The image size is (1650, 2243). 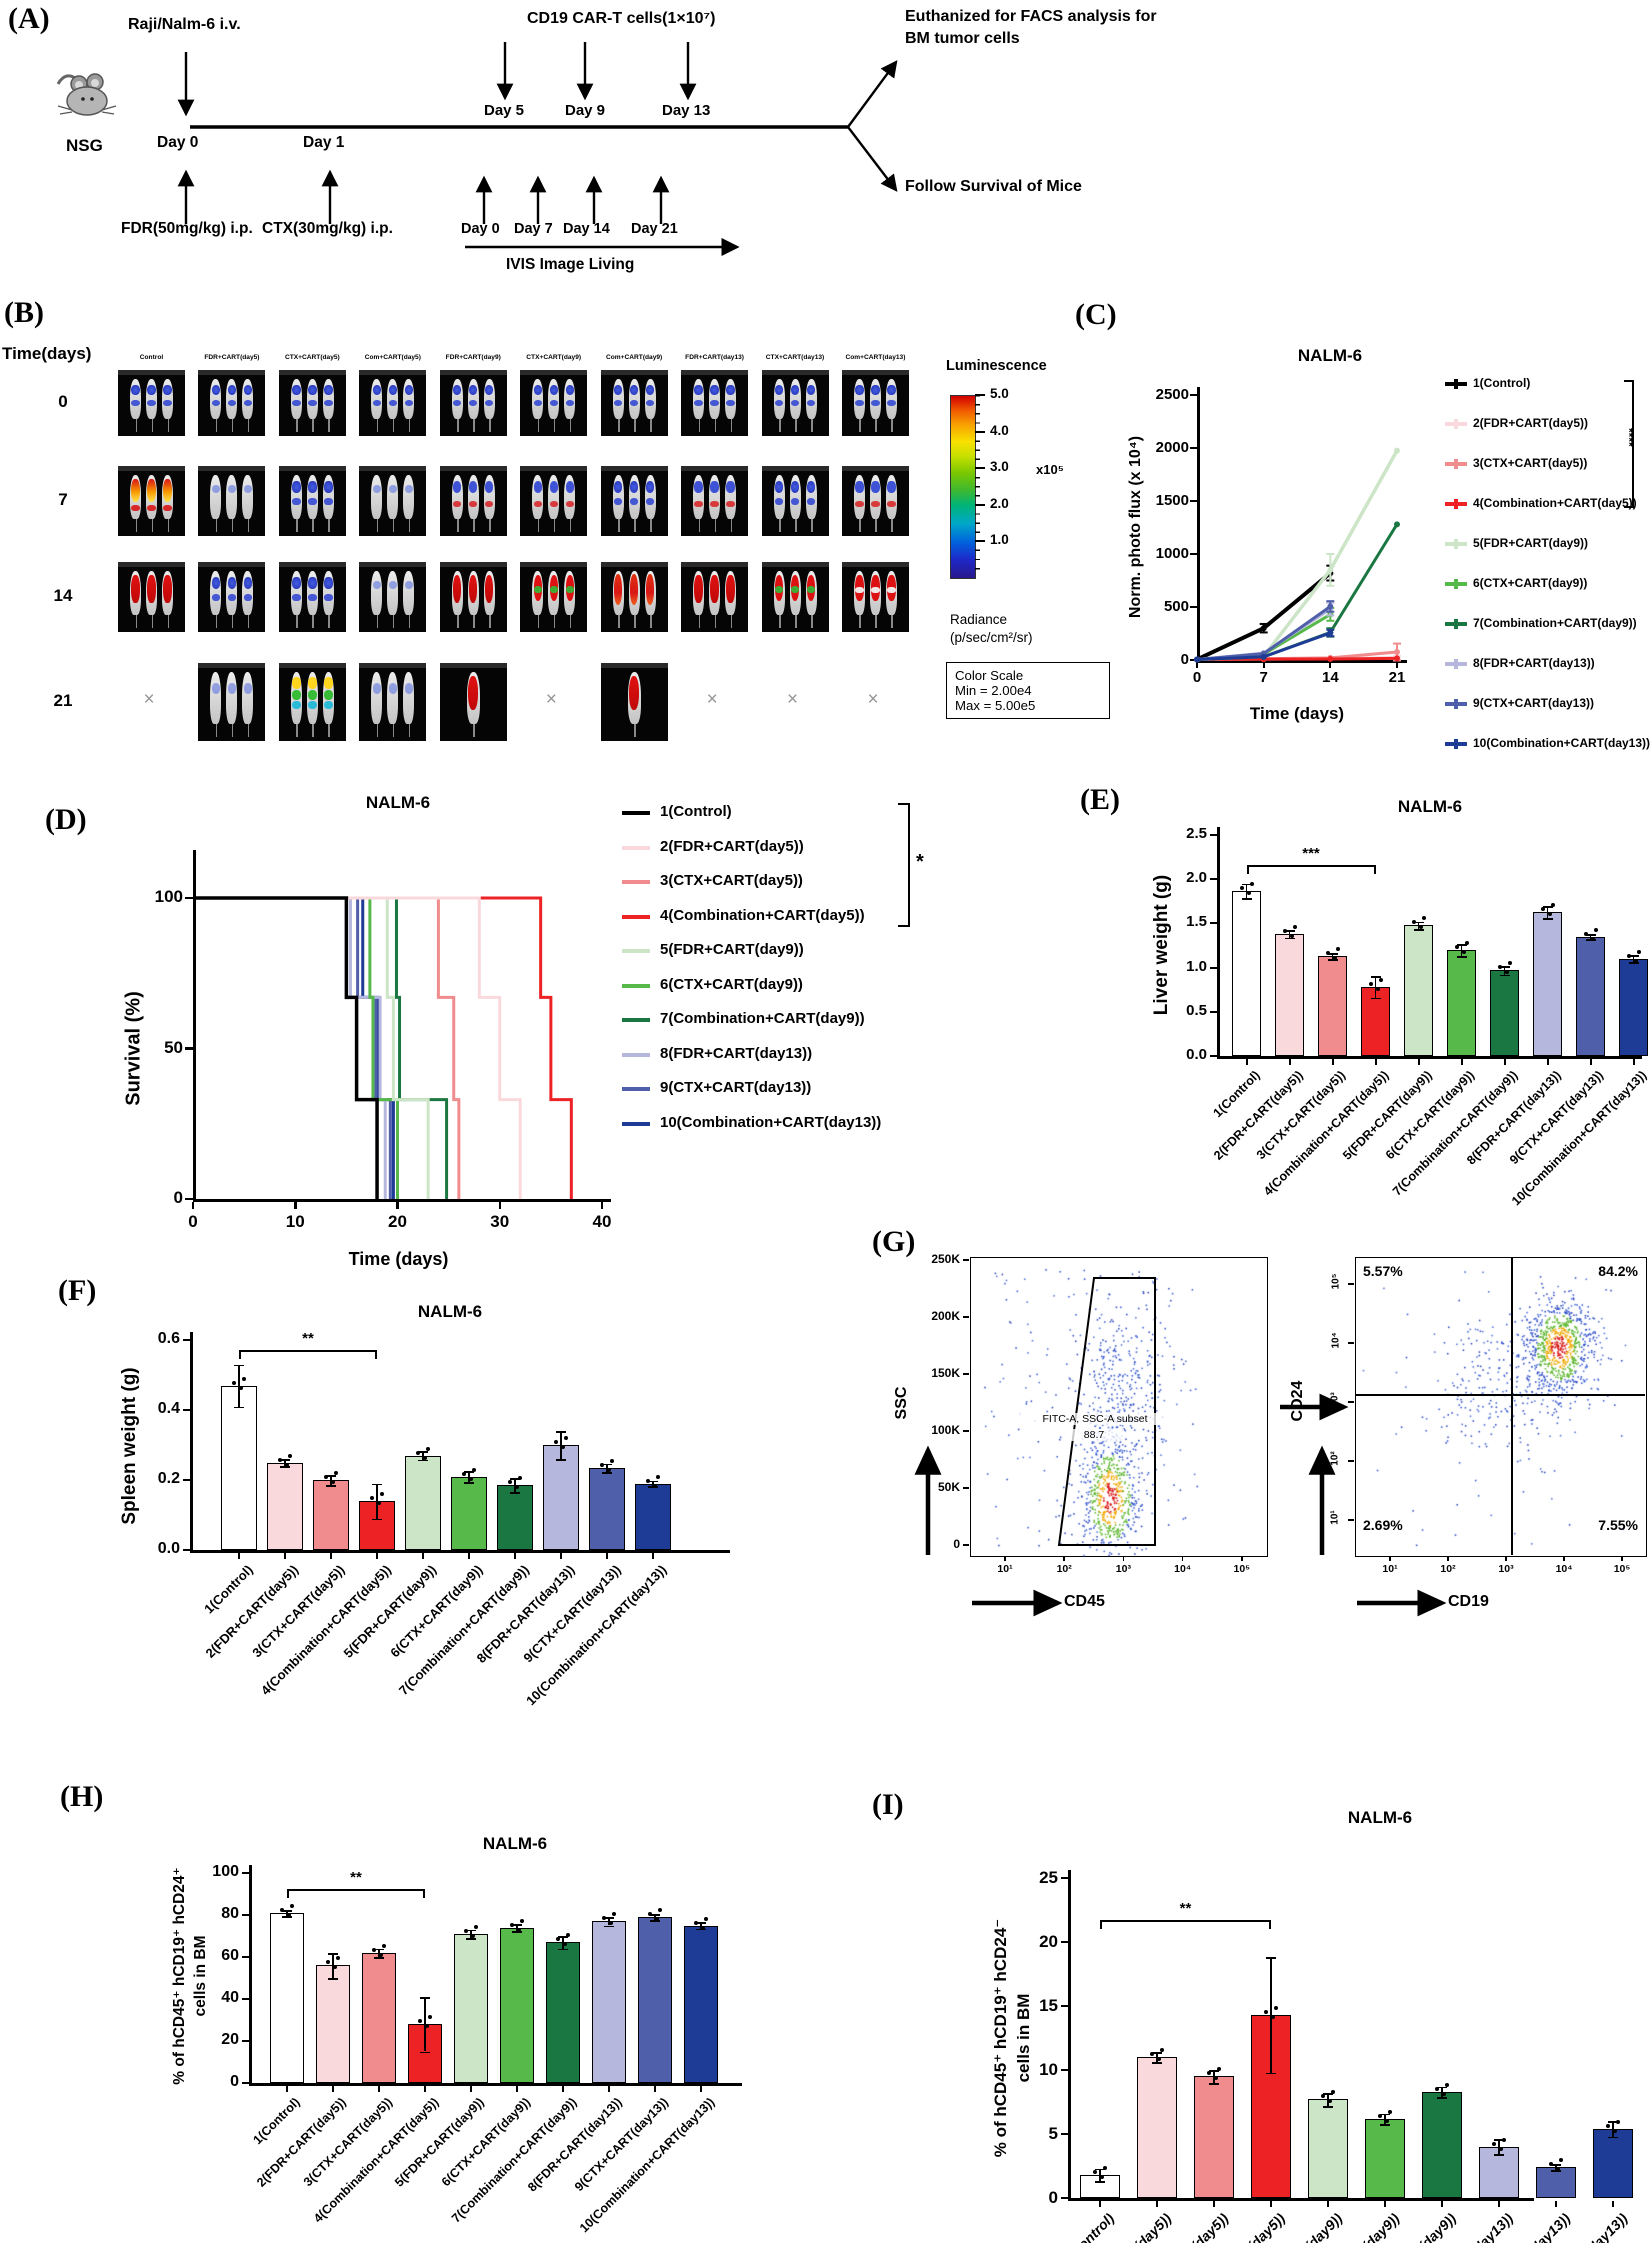 I want to click on panel-f-label: (F), so click(x=77, y=1290).